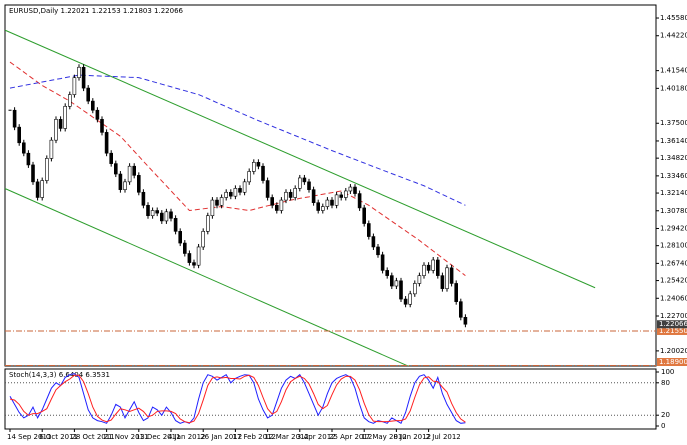 This screenshot has height=445, width=687. What do you see at coordinates (673, 263) in the screenshot?
I see `y-tick-label: 1.26740` at bounding box center [673, 263].